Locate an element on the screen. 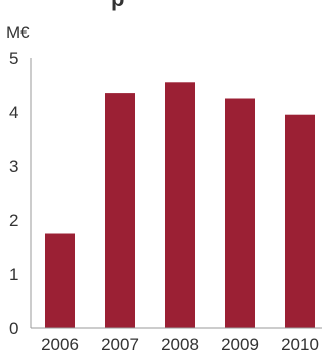  y-tick-label: 0 is located at coordinates (13, 328).